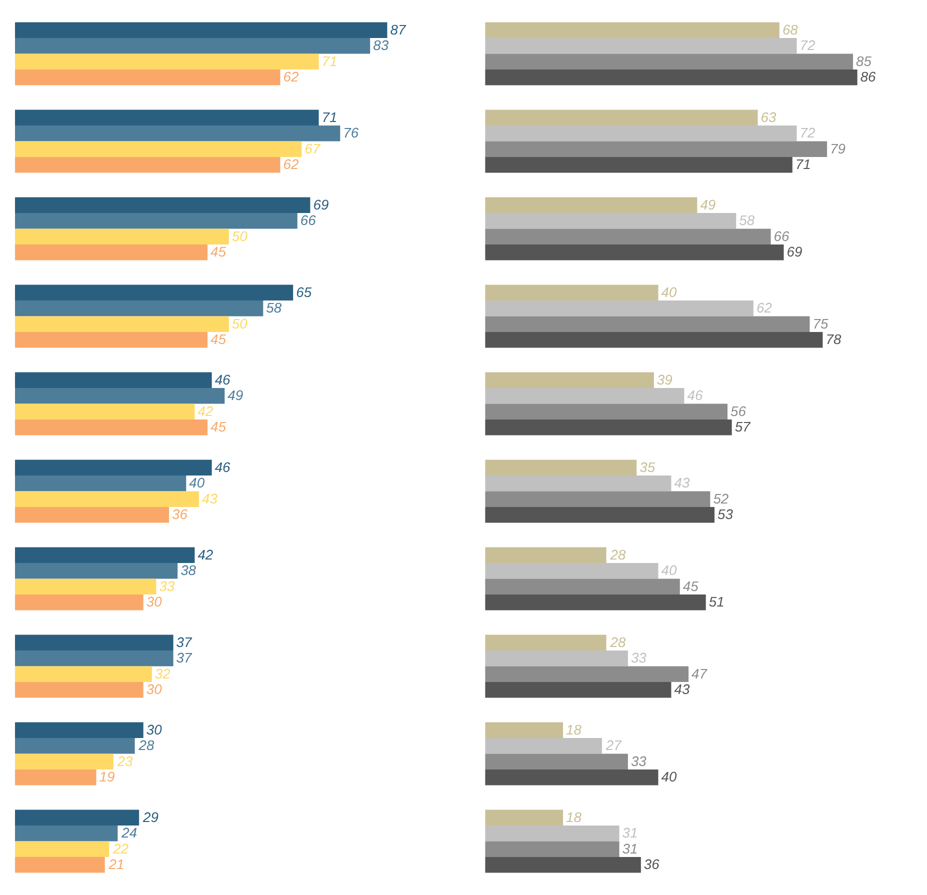 Image resolution: width=927 pixels, height=895 pixels. Describe the element at coordinates (125, 760) in the screenshot. I see `data-label: 23` at that location.